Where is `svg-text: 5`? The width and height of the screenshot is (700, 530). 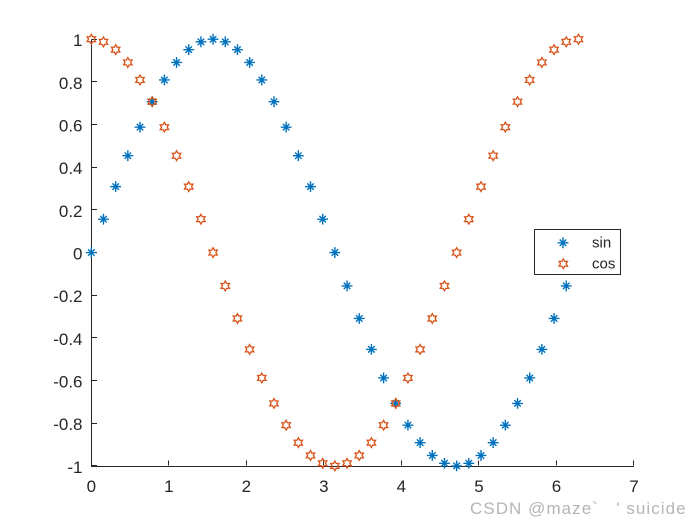 svg-text: 5 is located at coordinates (478, 486).